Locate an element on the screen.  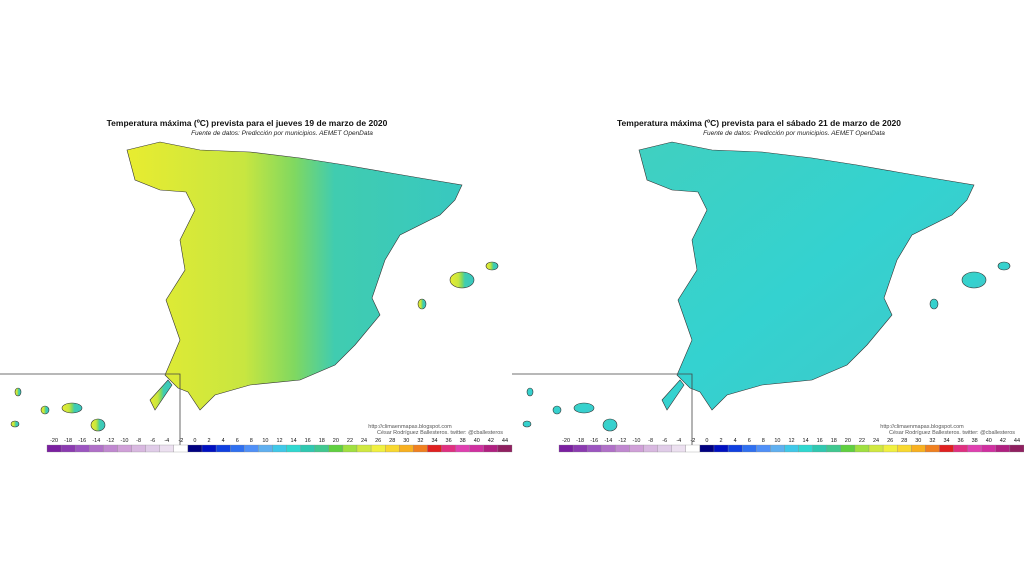
legend-tick-label: 0 is located at coordinates (706, 441).